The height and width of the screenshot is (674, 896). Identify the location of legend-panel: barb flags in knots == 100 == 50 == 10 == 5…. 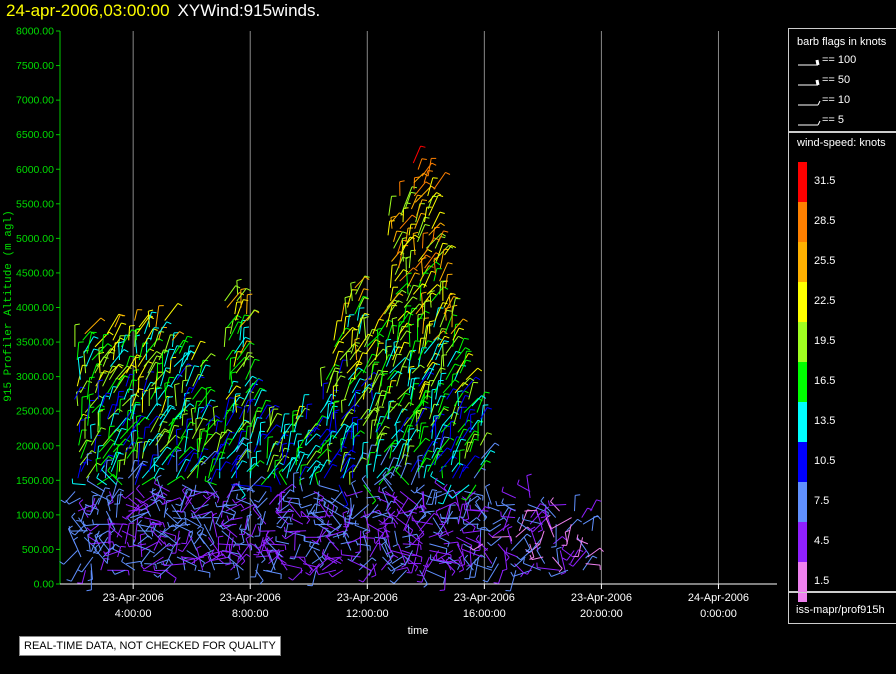
(842, 328).